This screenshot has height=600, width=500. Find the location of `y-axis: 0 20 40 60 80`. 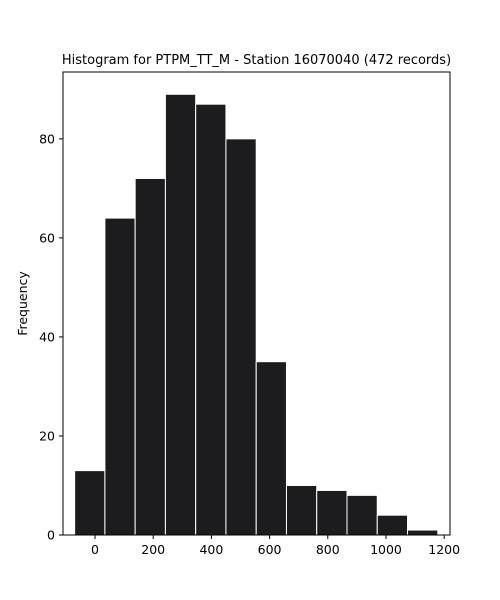

y-axis: 0 20 40 60 80 is located at coordinates (51, 337).